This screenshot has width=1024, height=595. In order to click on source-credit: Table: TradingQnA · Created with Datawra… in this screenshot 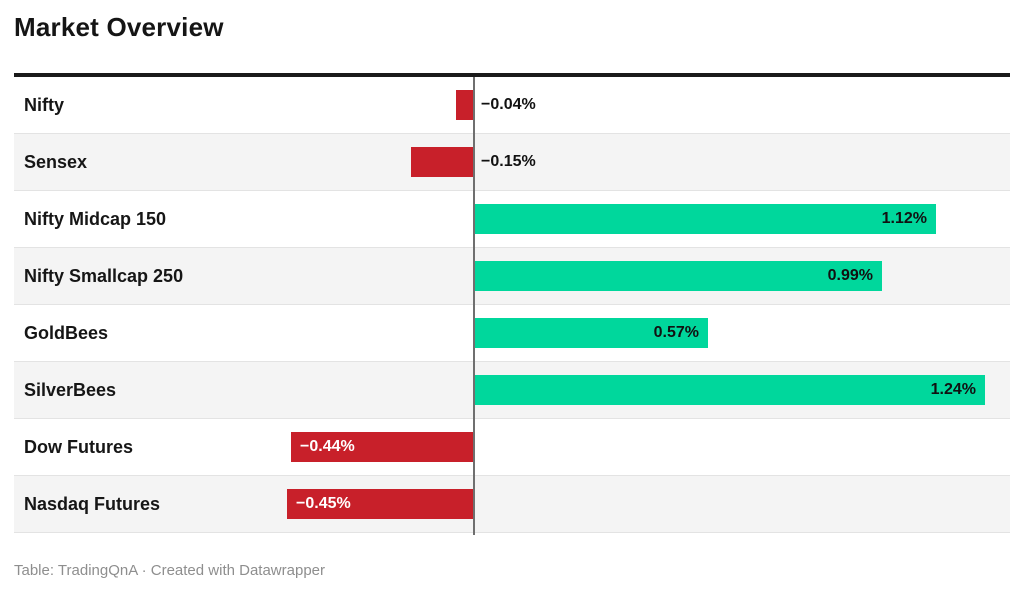, I will do `click(169, 570)`.